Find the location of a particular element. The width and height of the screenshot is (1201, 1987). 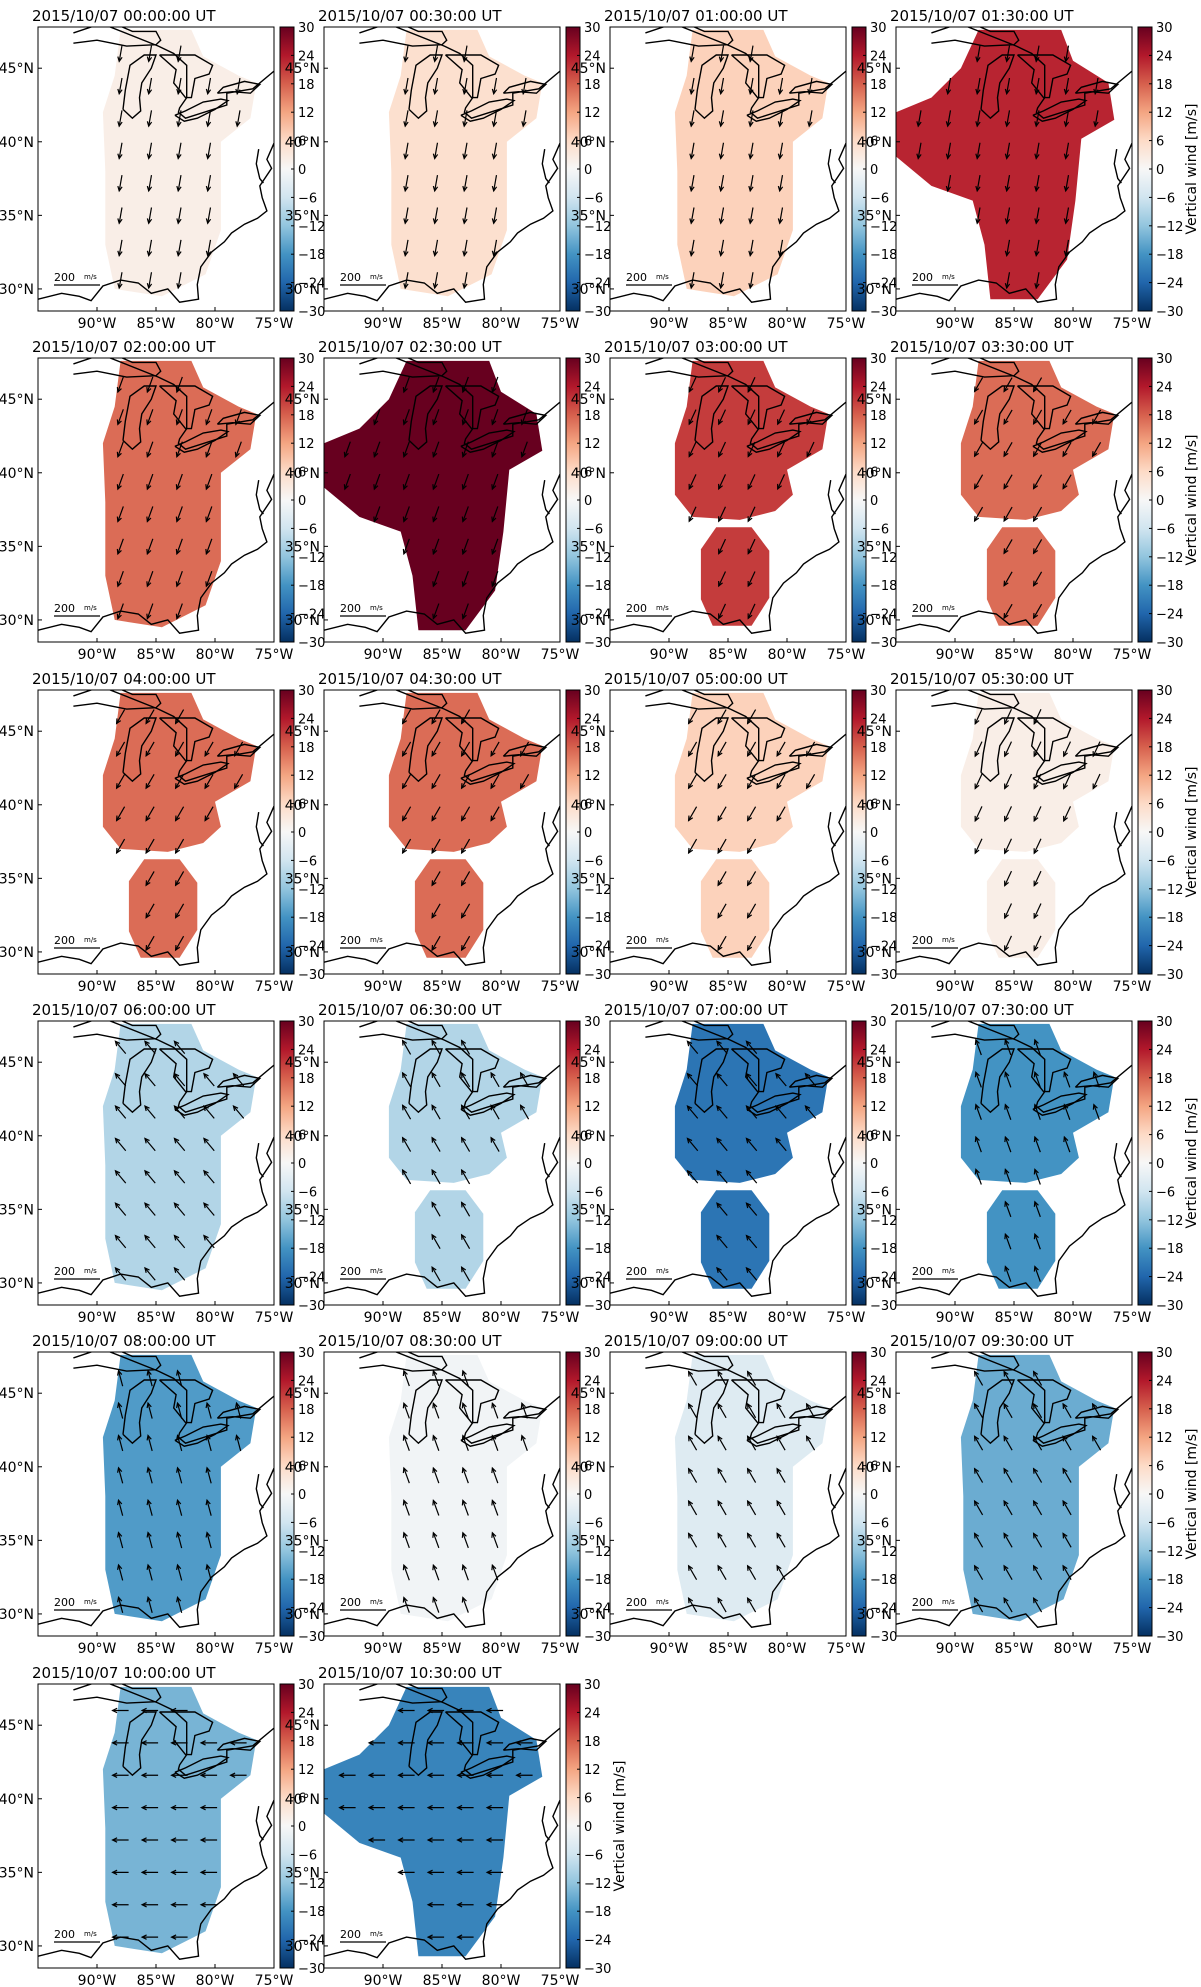

panel-title: 2015/10/07 00:00:00 UT is located at coordinates (124, 16).